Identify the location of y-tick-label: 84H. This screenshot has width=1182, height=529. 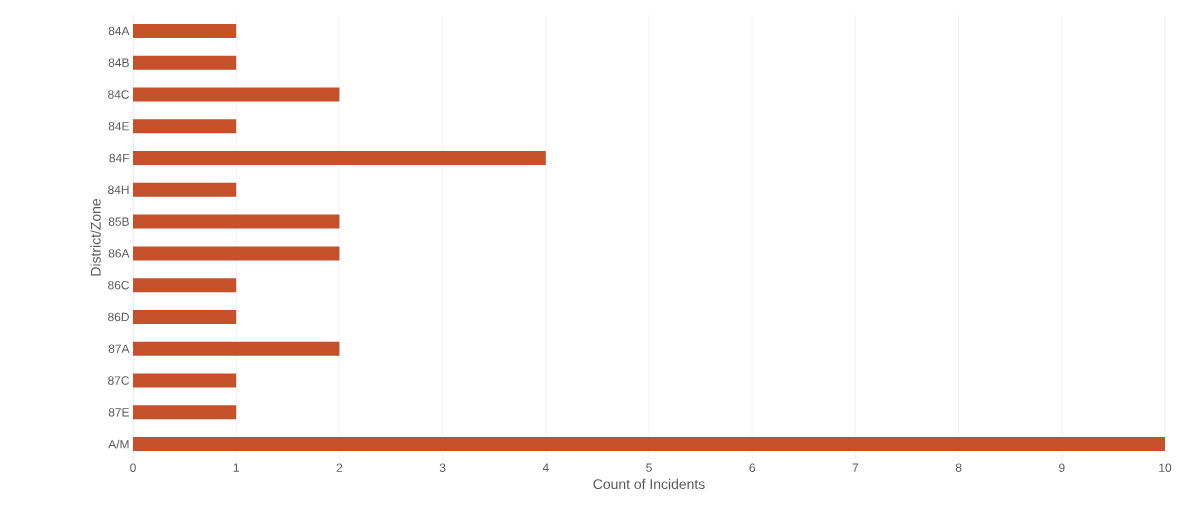
(118, 190).